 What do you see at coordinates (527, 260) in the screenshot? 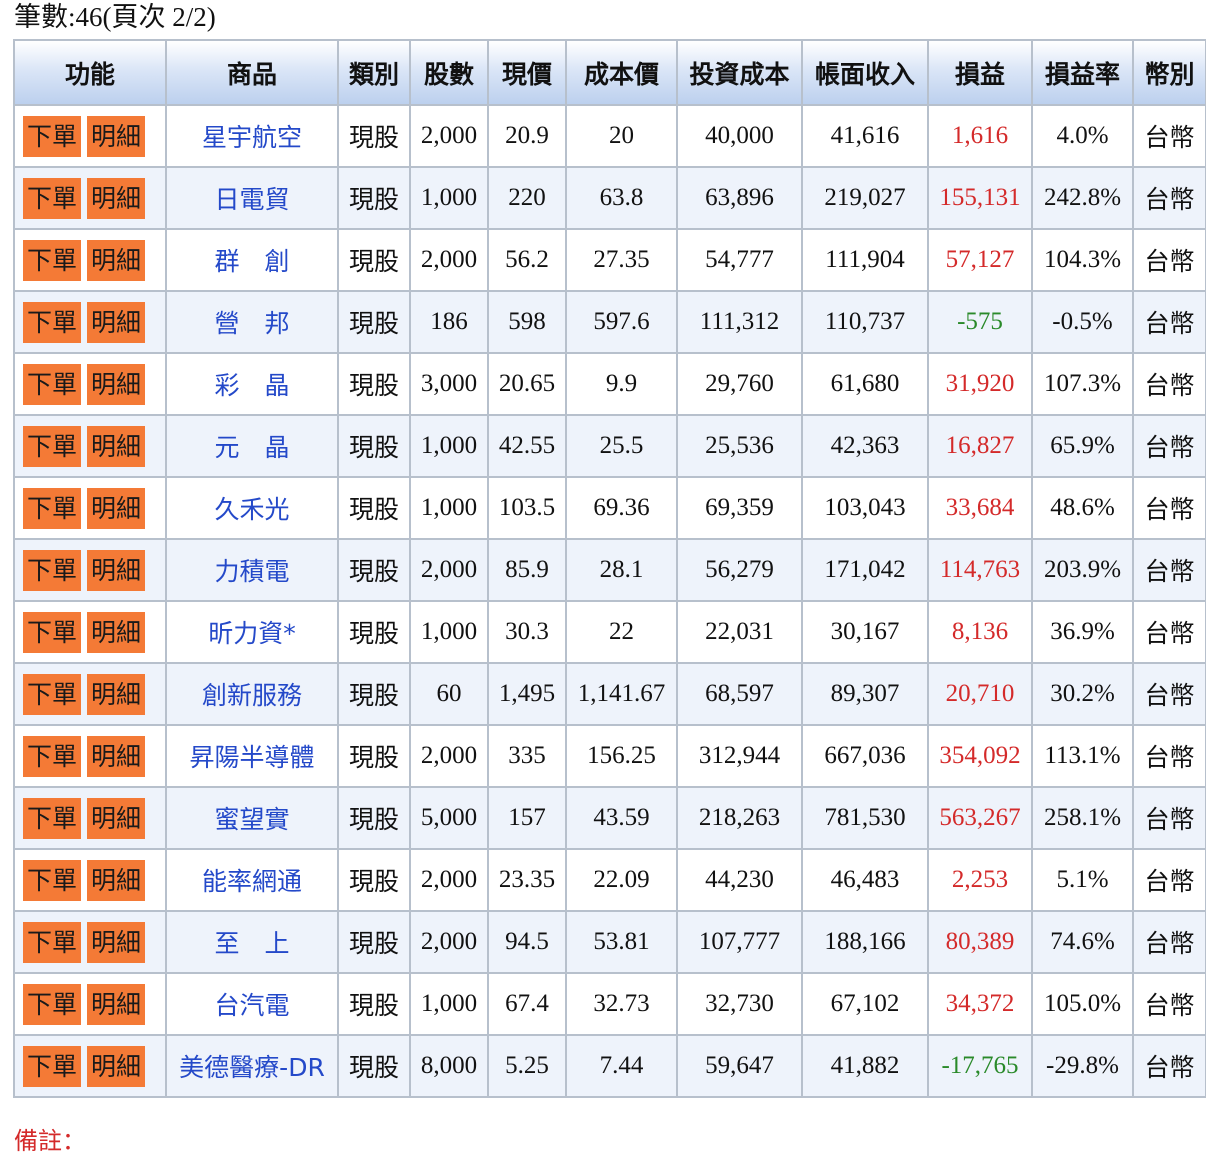
I see `price-cell: 56.2` at bounding box center [527, 260].